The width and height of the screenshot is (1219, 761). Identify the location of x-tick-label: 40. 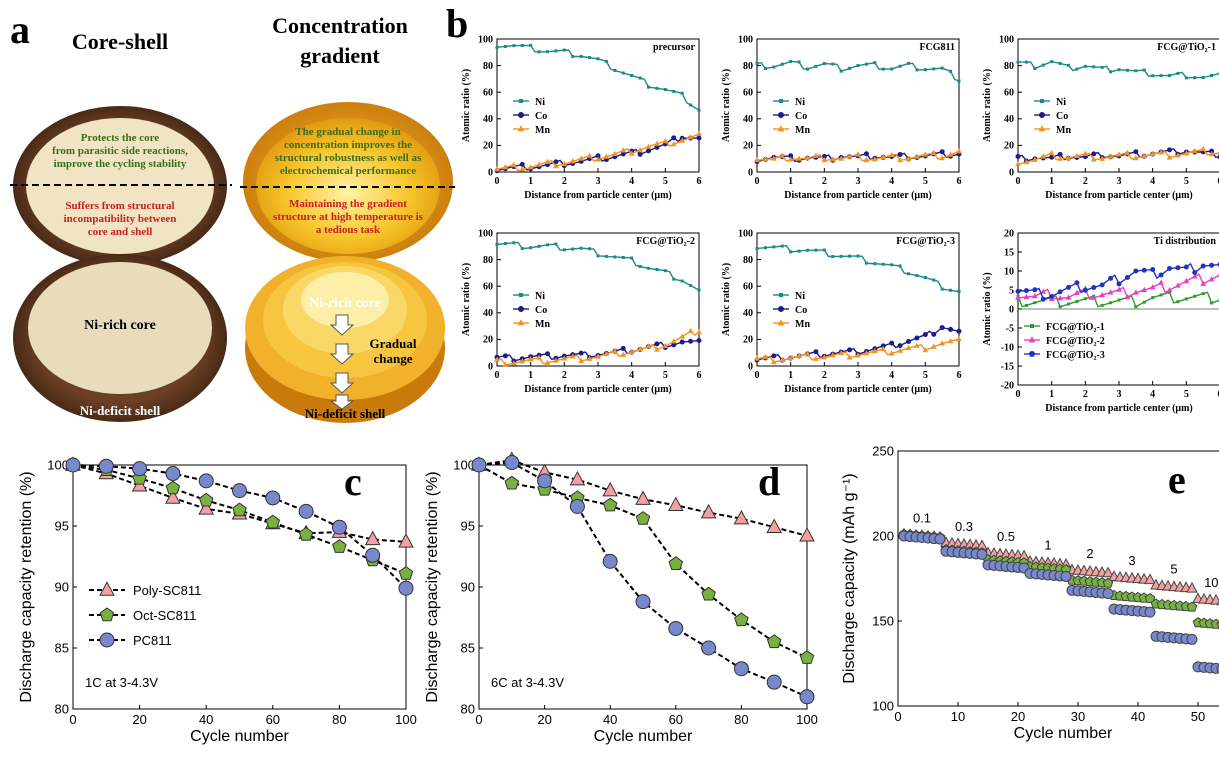
(1138, 716).